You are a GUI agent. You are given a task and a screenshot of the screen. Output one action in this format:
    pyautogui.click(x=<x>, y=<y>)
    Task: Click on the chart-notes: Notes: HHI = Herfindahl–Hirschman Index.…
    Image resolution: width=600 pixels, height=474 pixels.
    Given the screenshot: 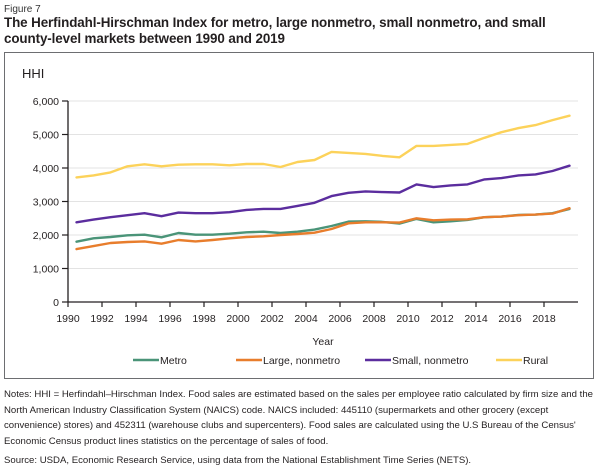 What is the action you would take?
    pyautogui.click(x=298, y=418)
    